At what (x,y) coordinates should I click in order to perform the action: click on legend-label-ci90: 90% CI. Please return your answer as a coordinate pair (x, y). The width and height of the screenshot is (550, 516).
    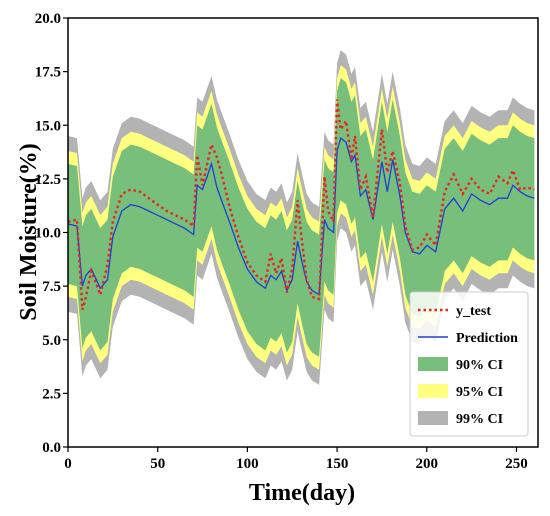
    Looking at the image, I should click on (479, 365).